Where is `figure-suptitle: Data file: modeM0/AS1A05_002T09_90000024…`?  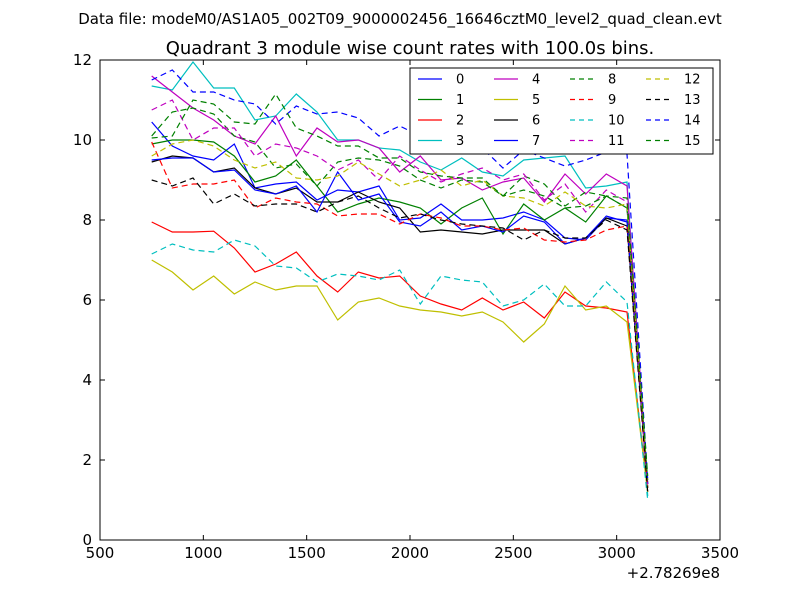 figure-suptitle: Data file: modeM0/AS1A05_002T09_90000024… is located at coordinates (400, 19).